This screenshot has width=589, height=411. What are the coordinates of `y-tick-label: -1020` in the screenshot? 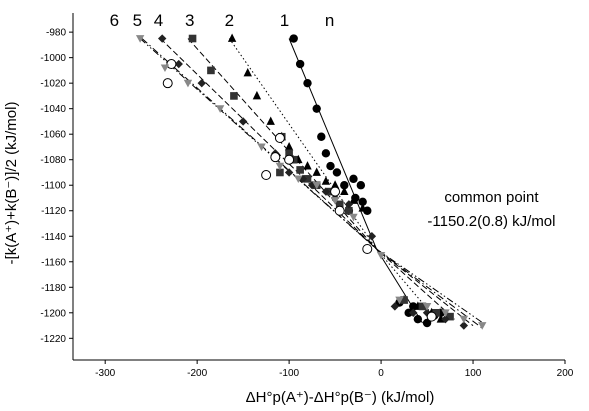 It's located at (53, 84).